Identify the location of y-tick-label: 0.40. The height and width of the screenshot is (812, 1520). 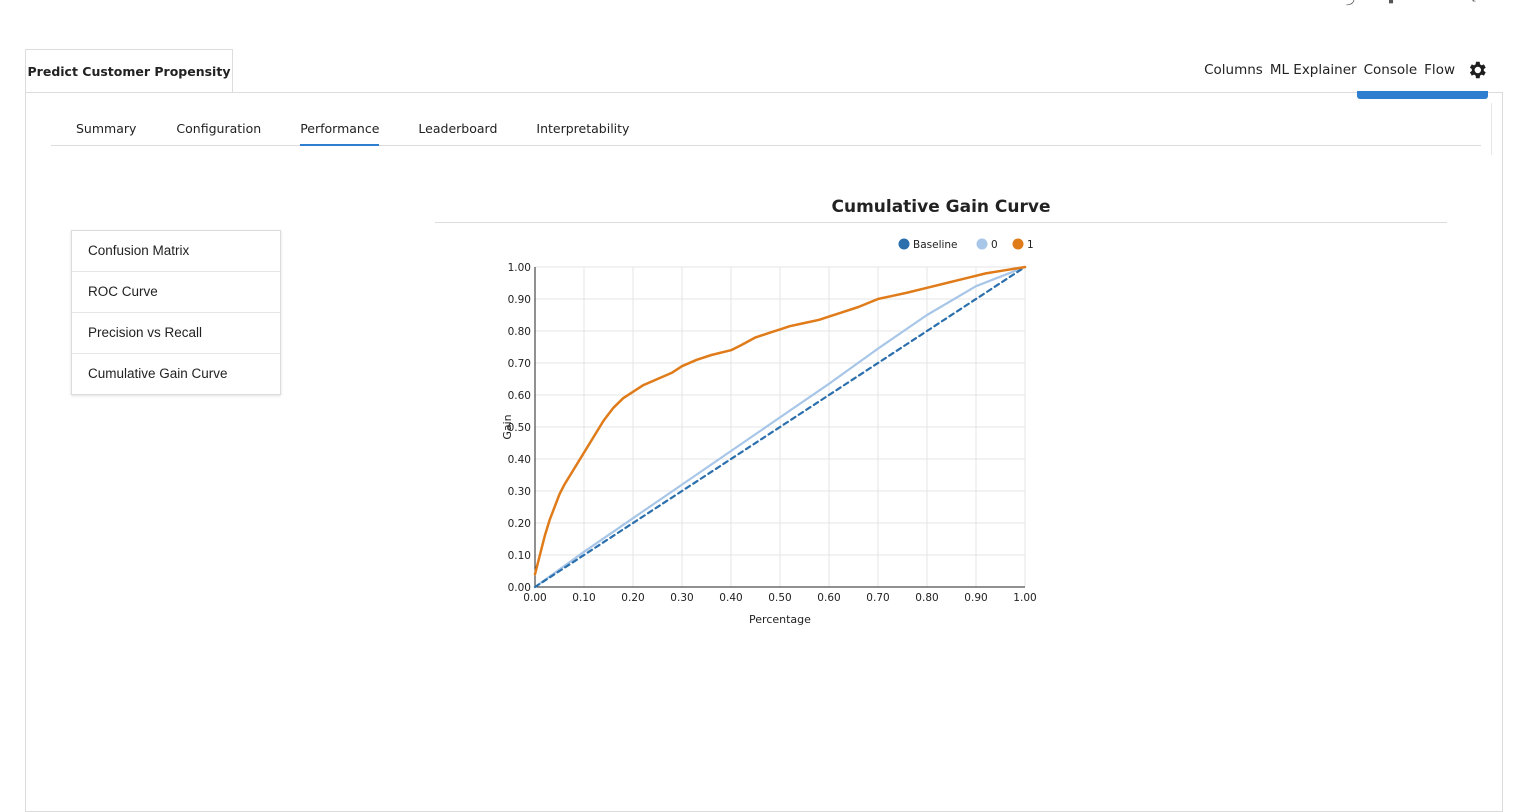
(519, 460).